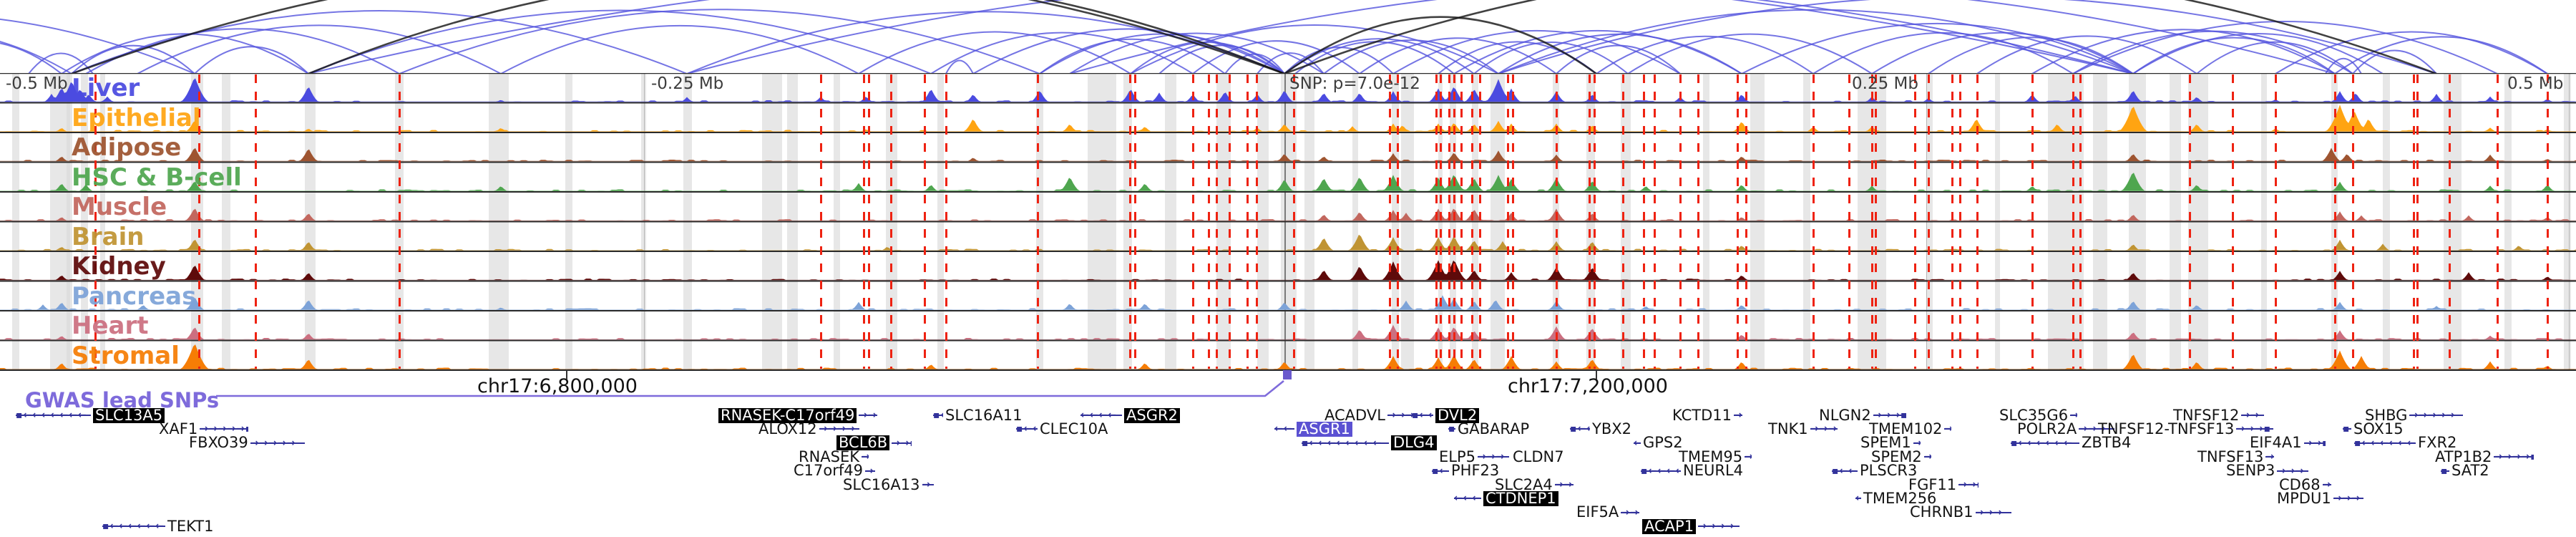 Image resolution: width=2576 pixels, height=537 pixels. I want to click on gene-tekt1: ▪←←←←←← TEKT1, so click(158, 526).